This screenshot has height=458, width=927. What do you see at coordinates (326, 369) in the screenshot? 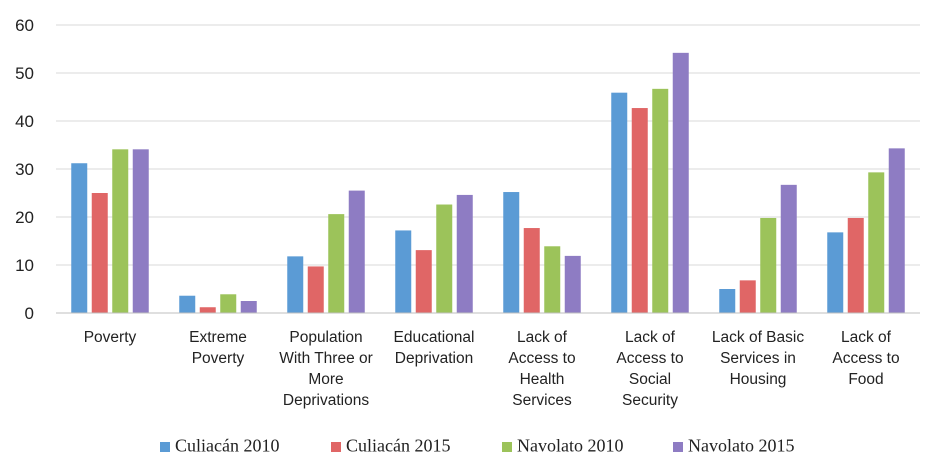
I see `x-category-label: Population With Three or More Deprivations` at bounding box center [326, 369].